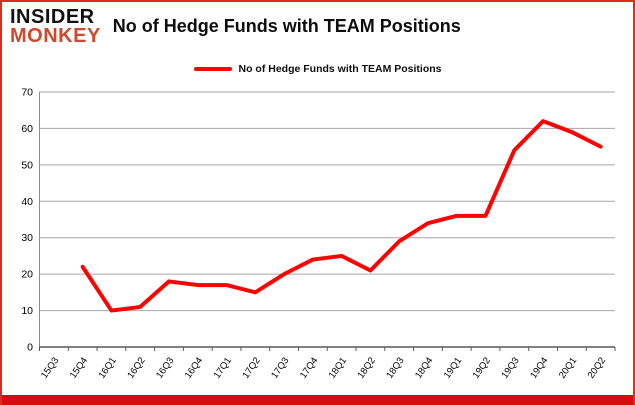 The width and height of the screenshot is (635, 405). What do you see at coordinates (79, 367) in the screenshot?
I see `x-axis-label: 15Q4` at bounding box center [79, 367].